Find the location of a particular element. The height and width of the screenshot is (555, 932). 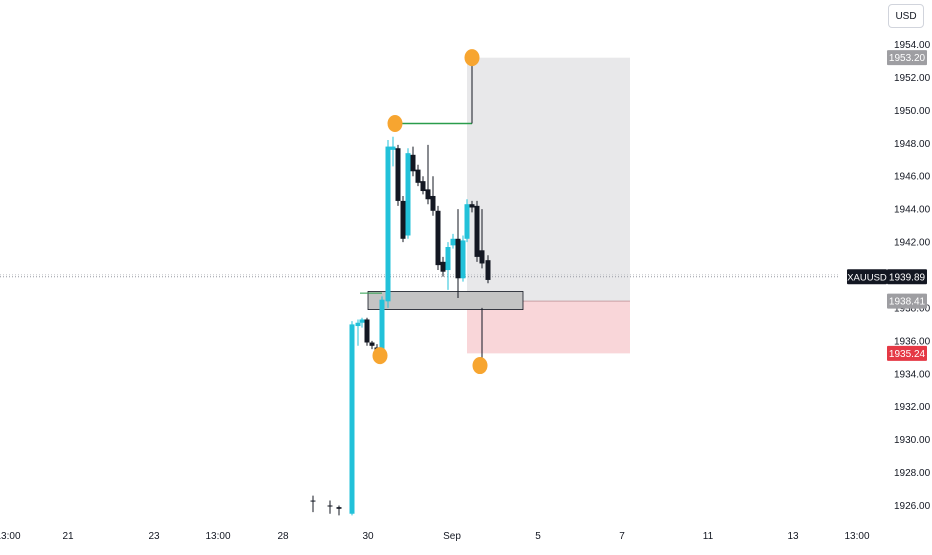

x-tick-label: Sep is located at coordinates (452, 536).